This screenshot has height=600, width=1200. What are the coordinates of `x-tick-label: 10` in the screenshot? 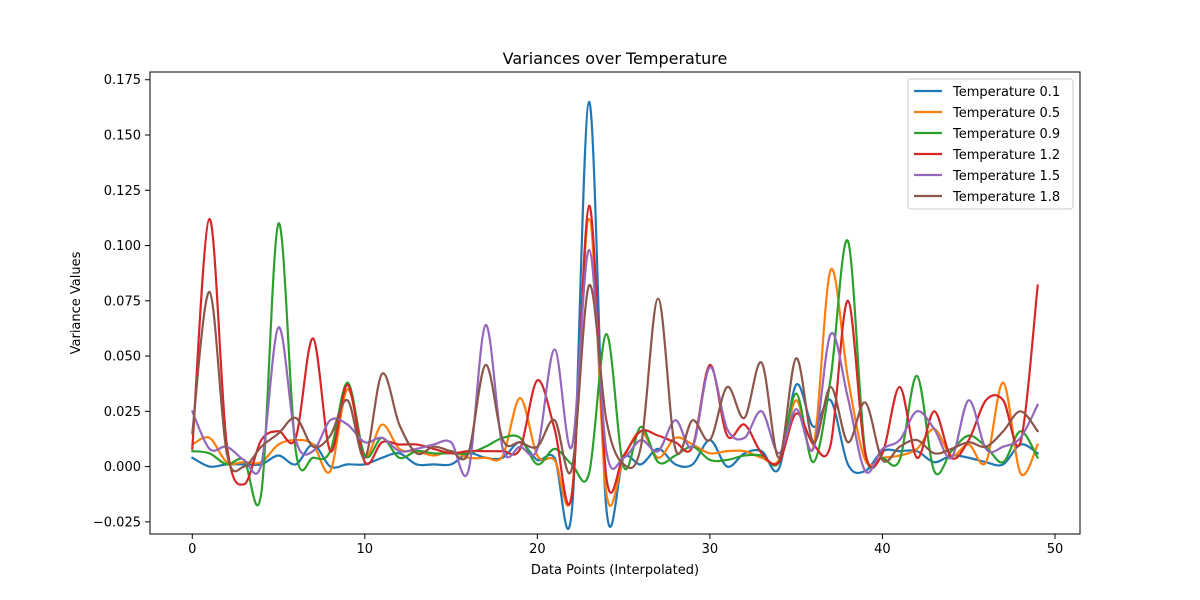 It's located at (365, 549).